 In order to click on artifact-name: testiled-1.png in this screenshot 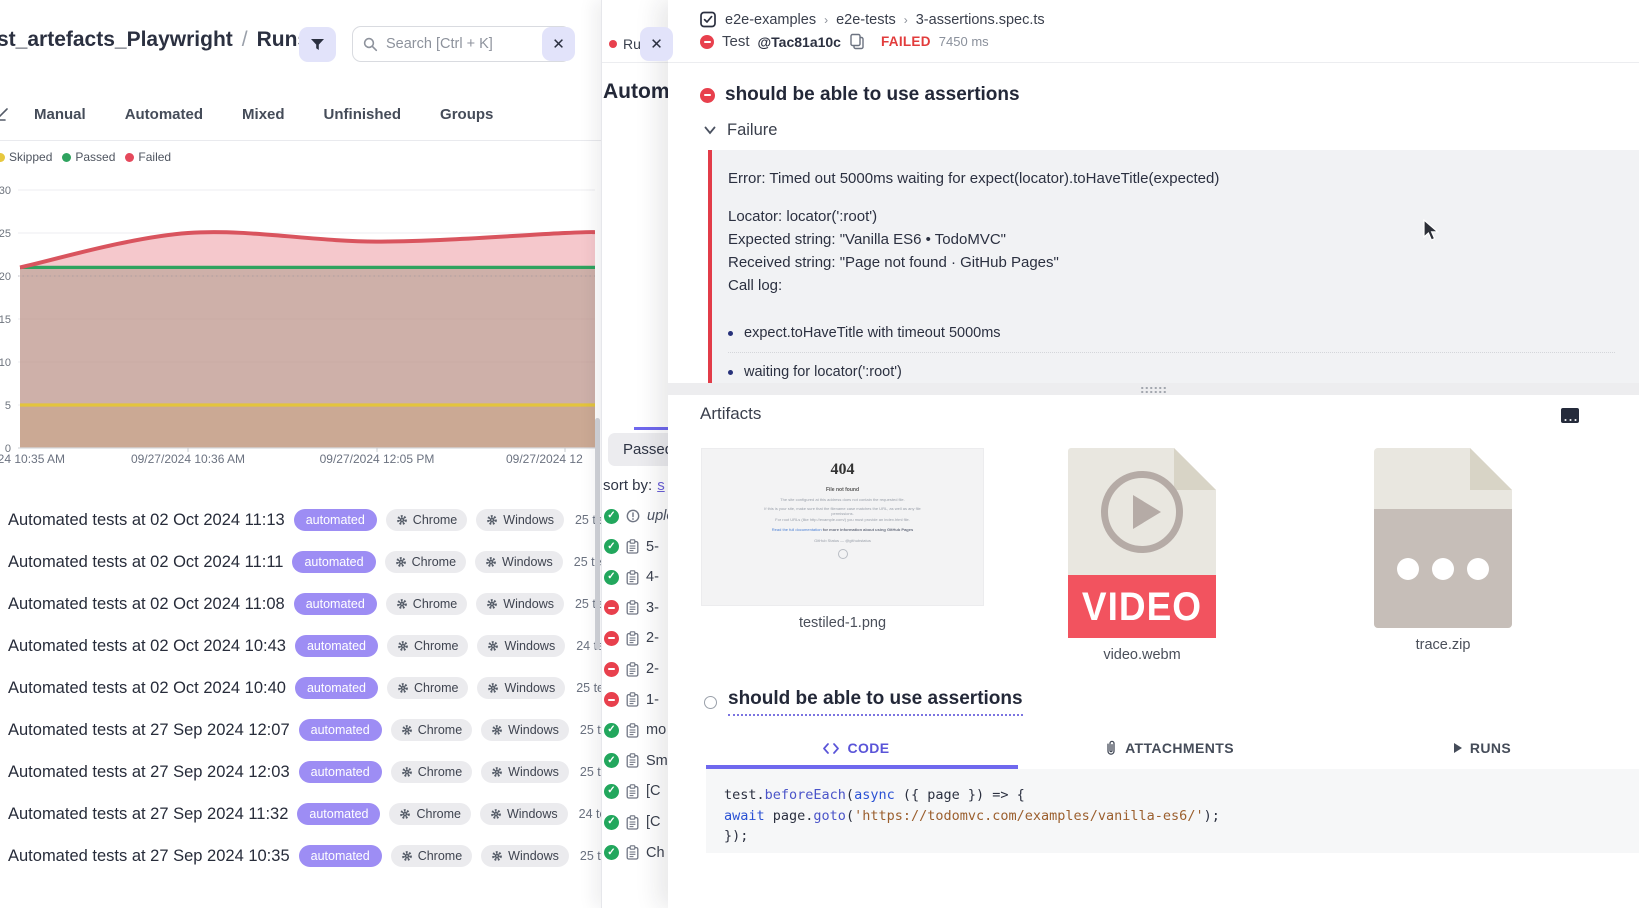, I will do `click(842, 623)`.